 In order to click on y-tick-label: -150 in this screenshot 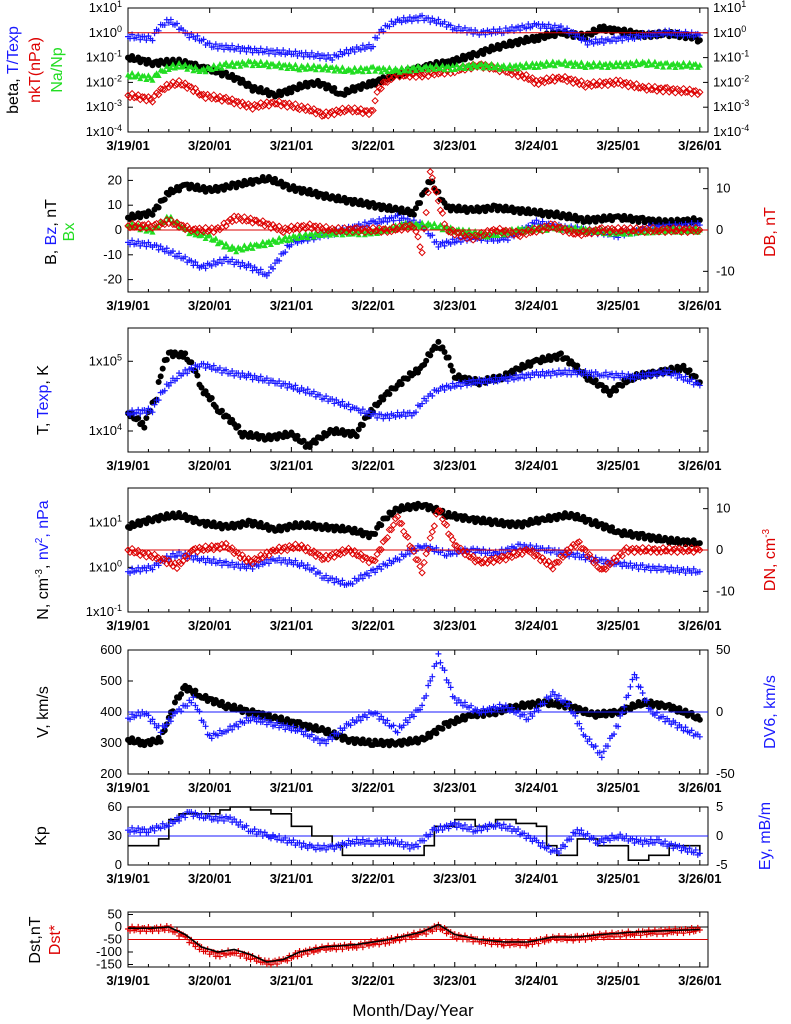, I will do `click(109, 964)`.